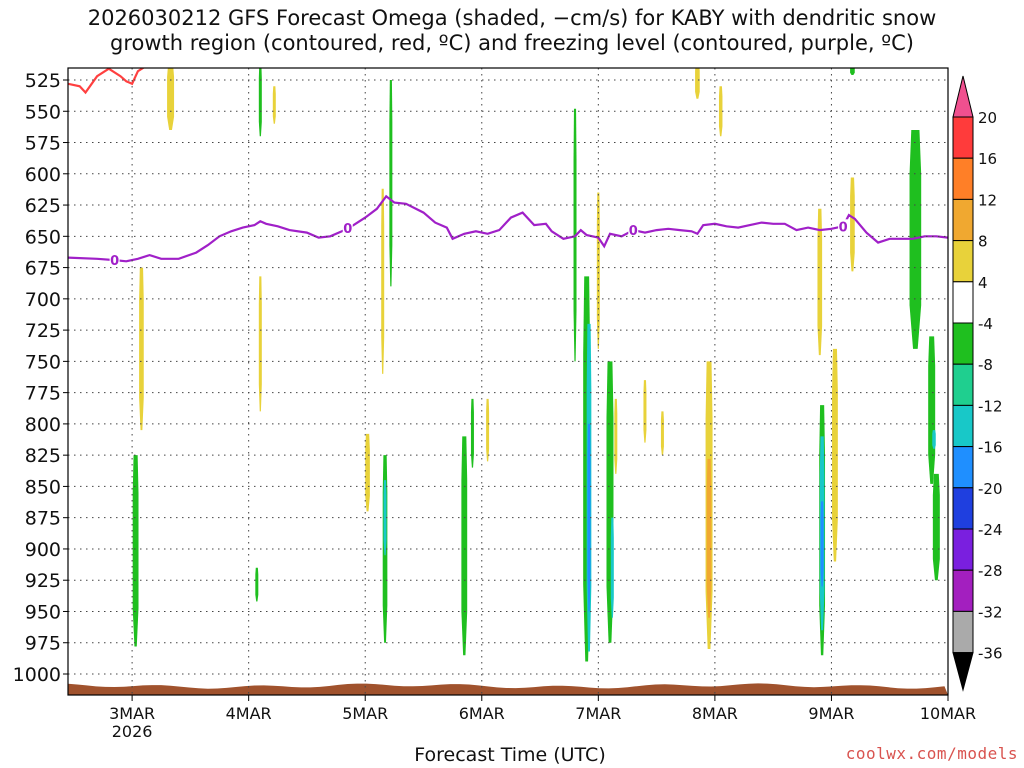 The height and width of the screenshot is (768, 1024). I want to click on colorbar-label-4: 4, so click(983, 283).